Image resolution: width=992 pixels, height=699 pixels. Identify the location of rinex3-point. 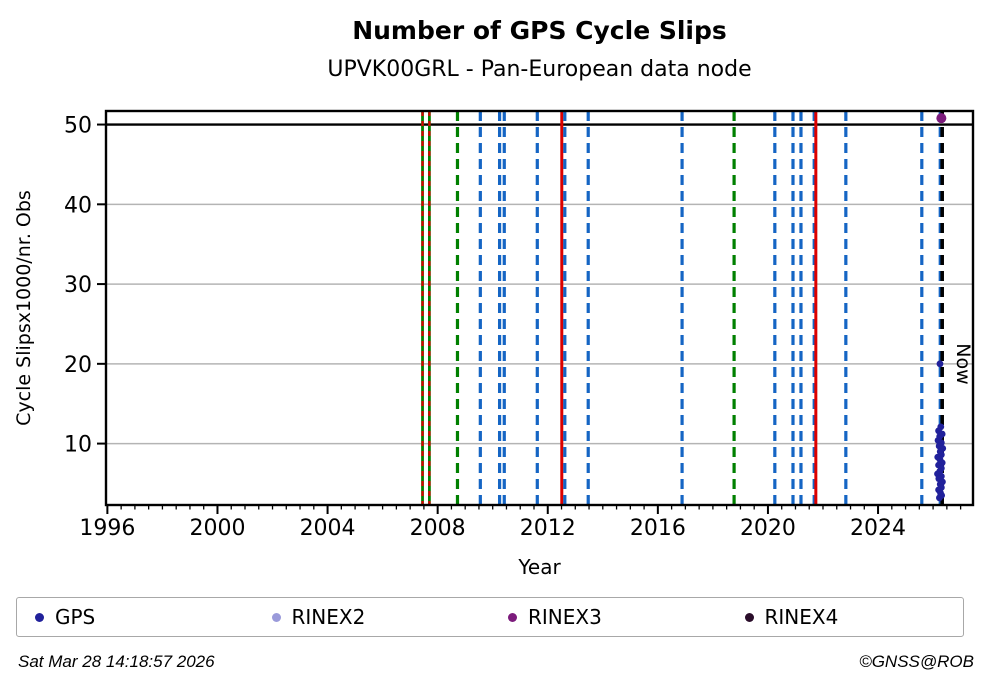
(941, 118).